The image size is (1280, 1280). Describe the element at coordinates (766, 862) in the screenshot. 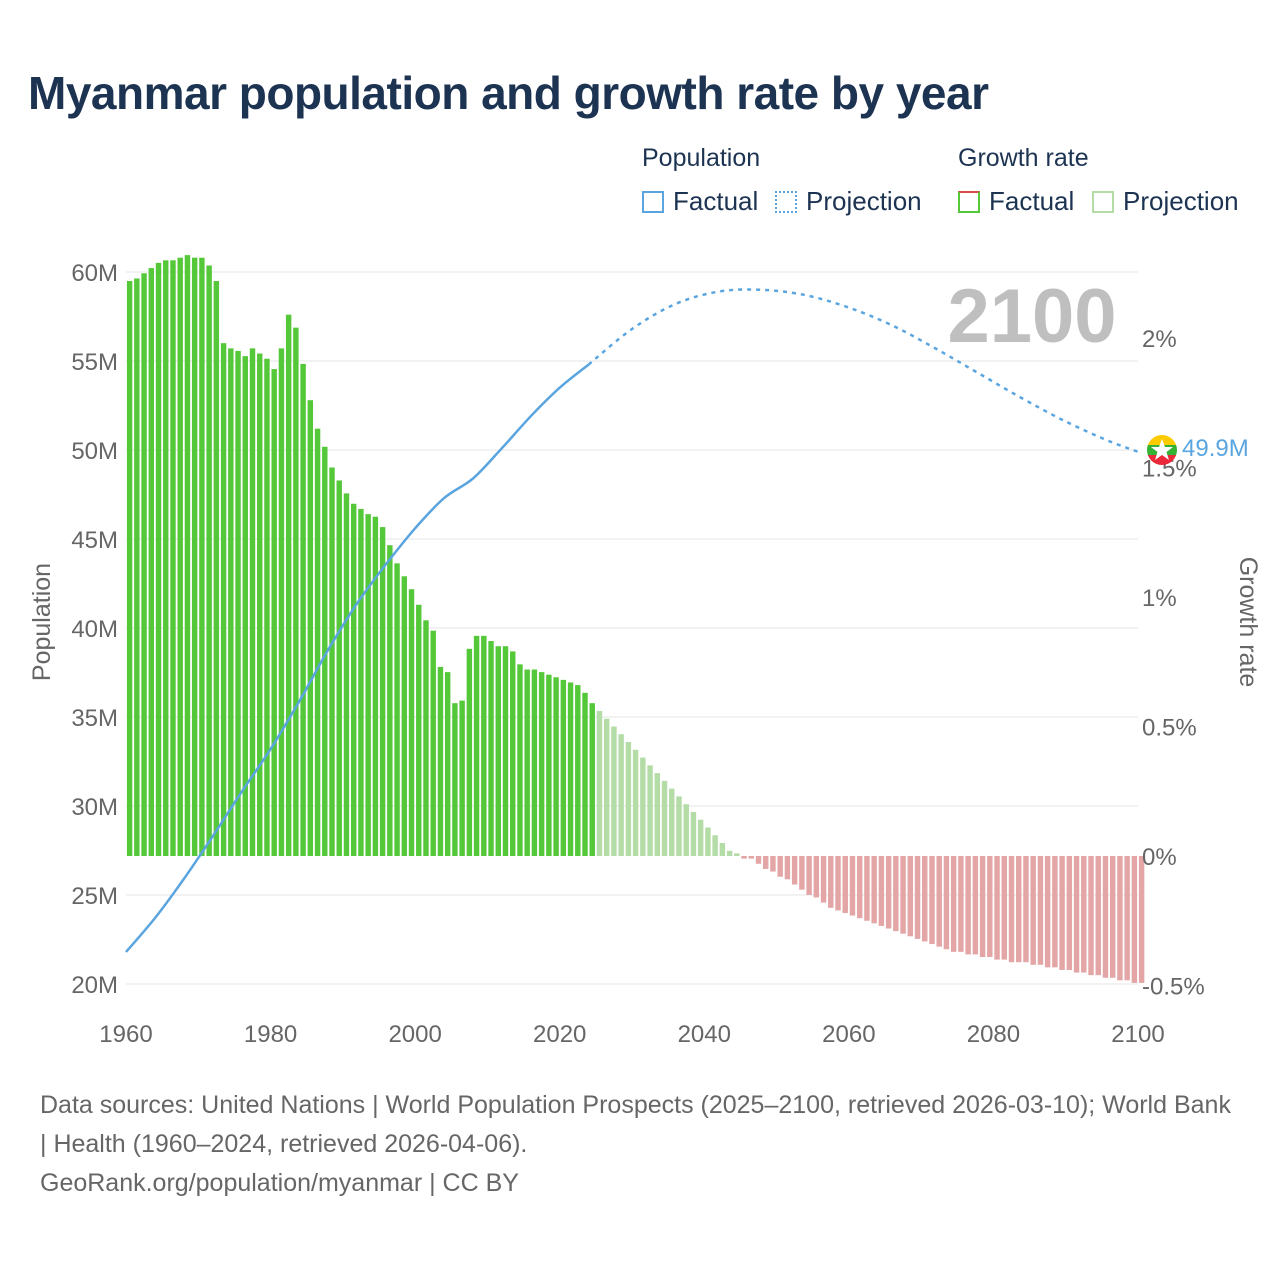

I see `growth-bar-2048` at that location.